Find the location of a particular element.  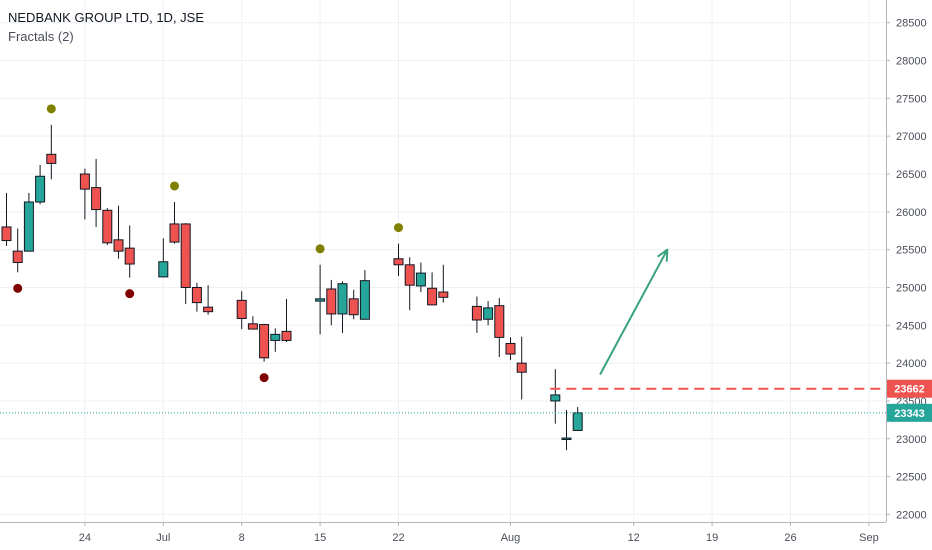

y-tick-label: 26000 is located at coordinates (911, 213).